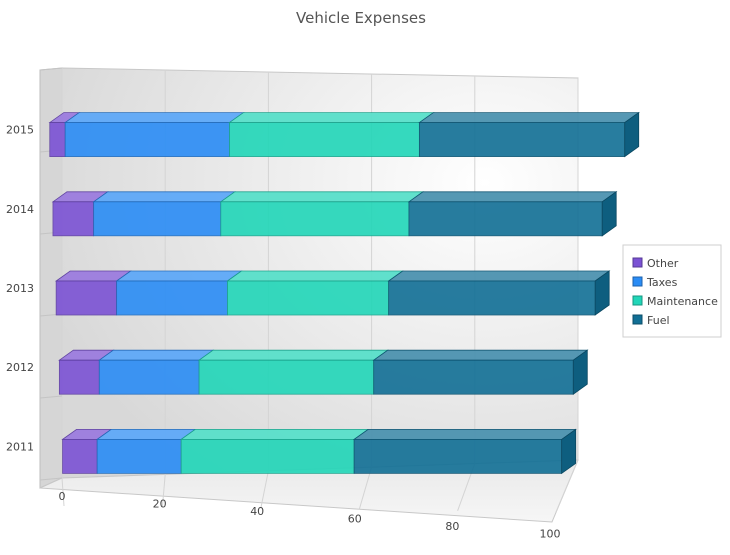 The image size is (730, 555). Describe the element at coordinates (310, 515) in the screenshot. I see `x-axis-labels: 0 20 40 60 80 100` at that location.